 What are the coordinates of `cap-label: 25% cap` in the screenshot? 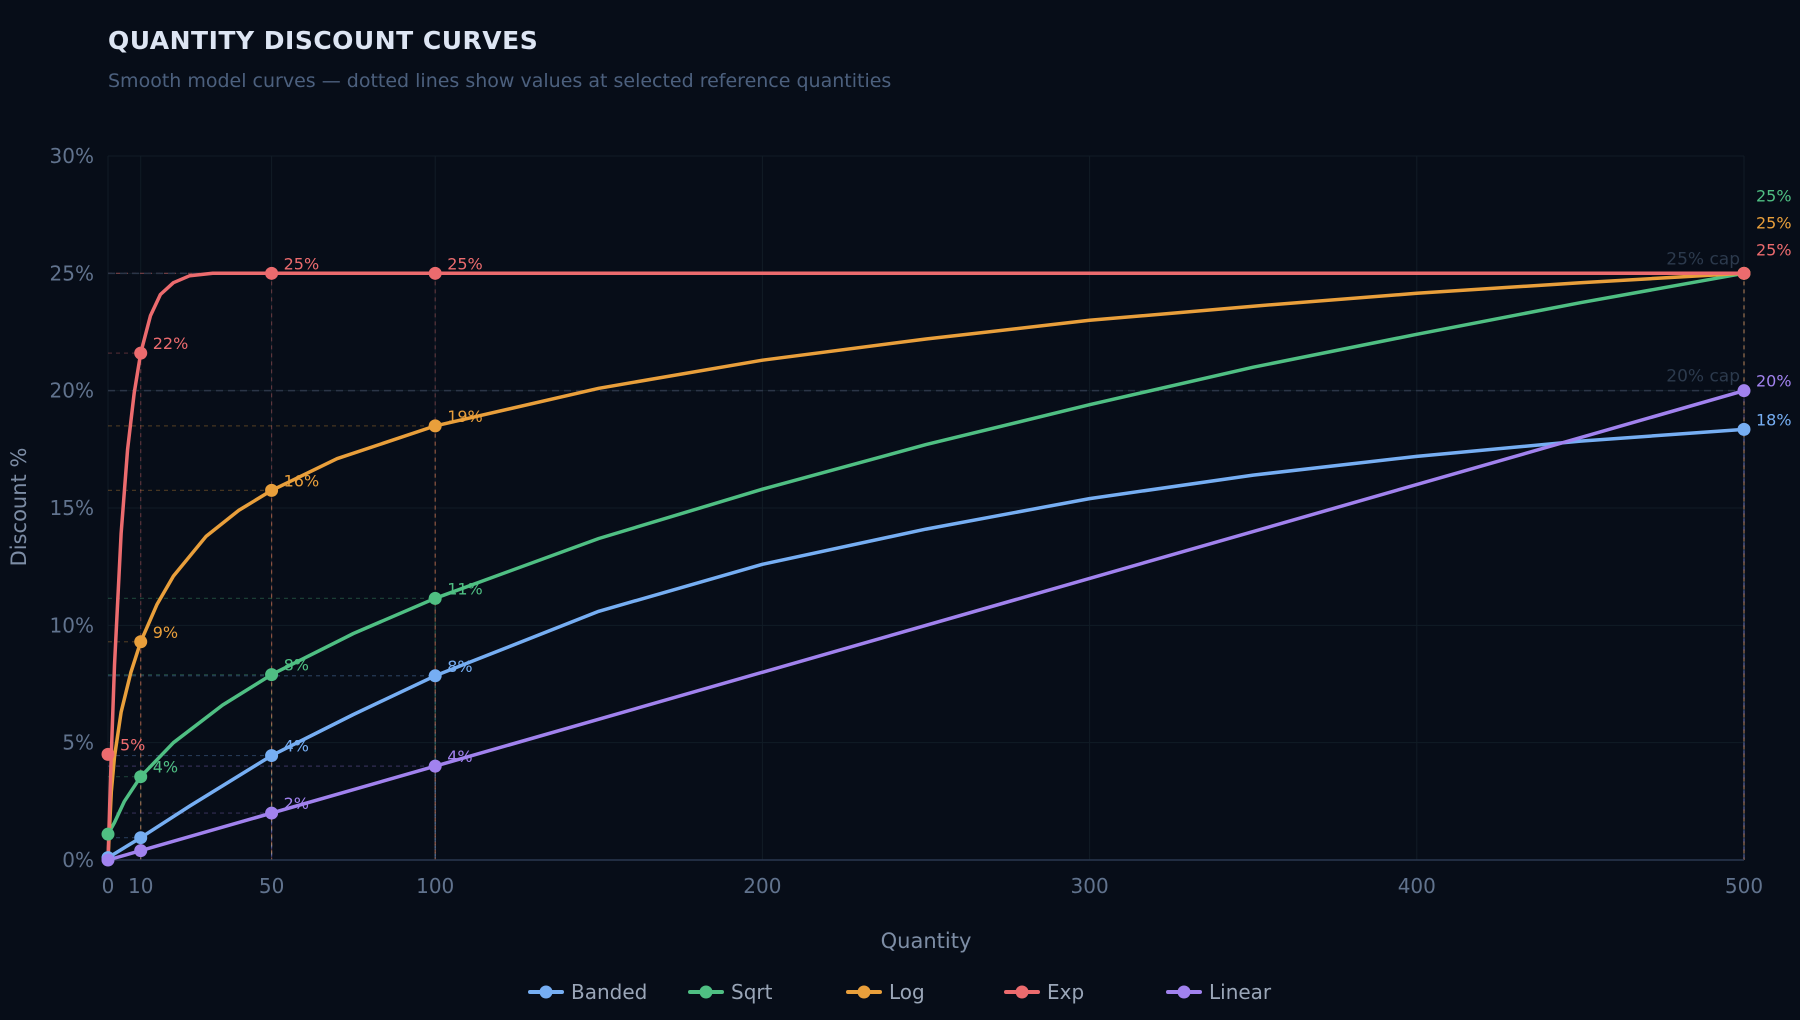 It's located at (1703, 259).